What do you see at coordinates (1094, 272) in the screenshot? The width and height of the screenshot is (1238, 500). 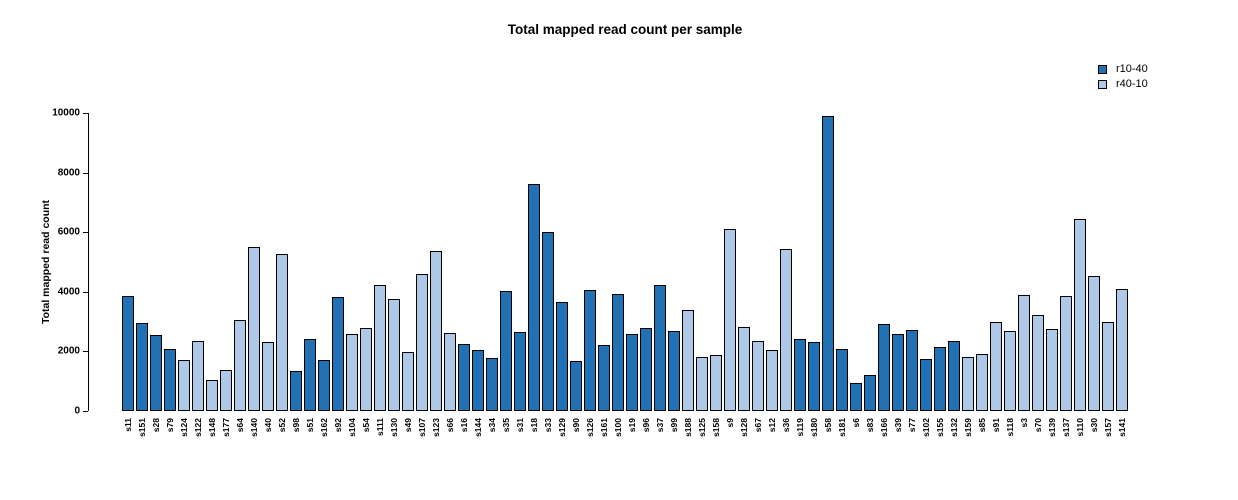 I see `bar-slot: s30` at bounding box center [1094, 272].